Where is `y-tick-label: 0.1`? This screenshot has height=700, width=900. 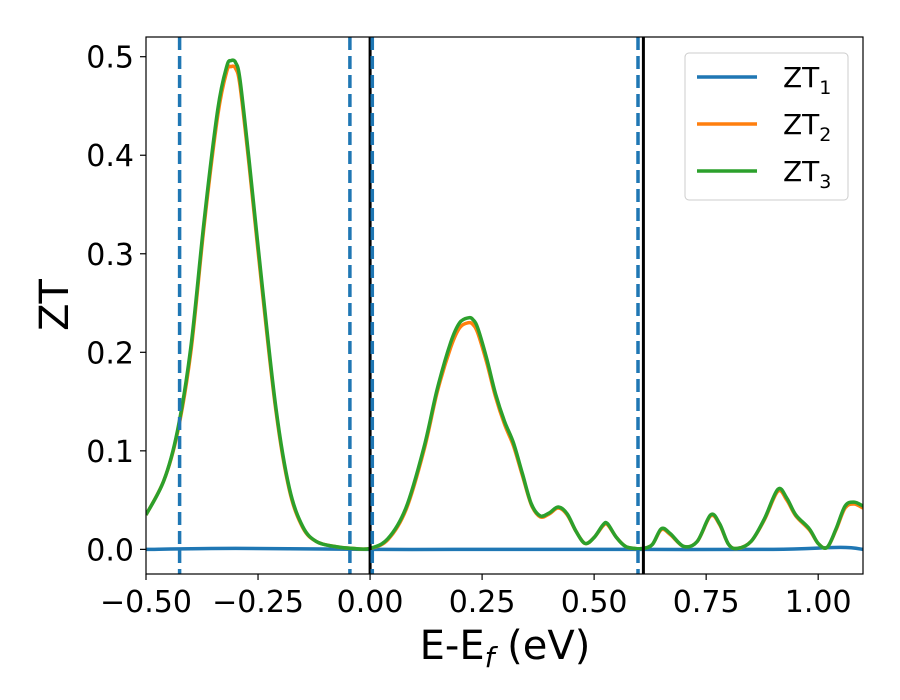
y-tick-label: 0.1 is located at coordinates (110, 452).